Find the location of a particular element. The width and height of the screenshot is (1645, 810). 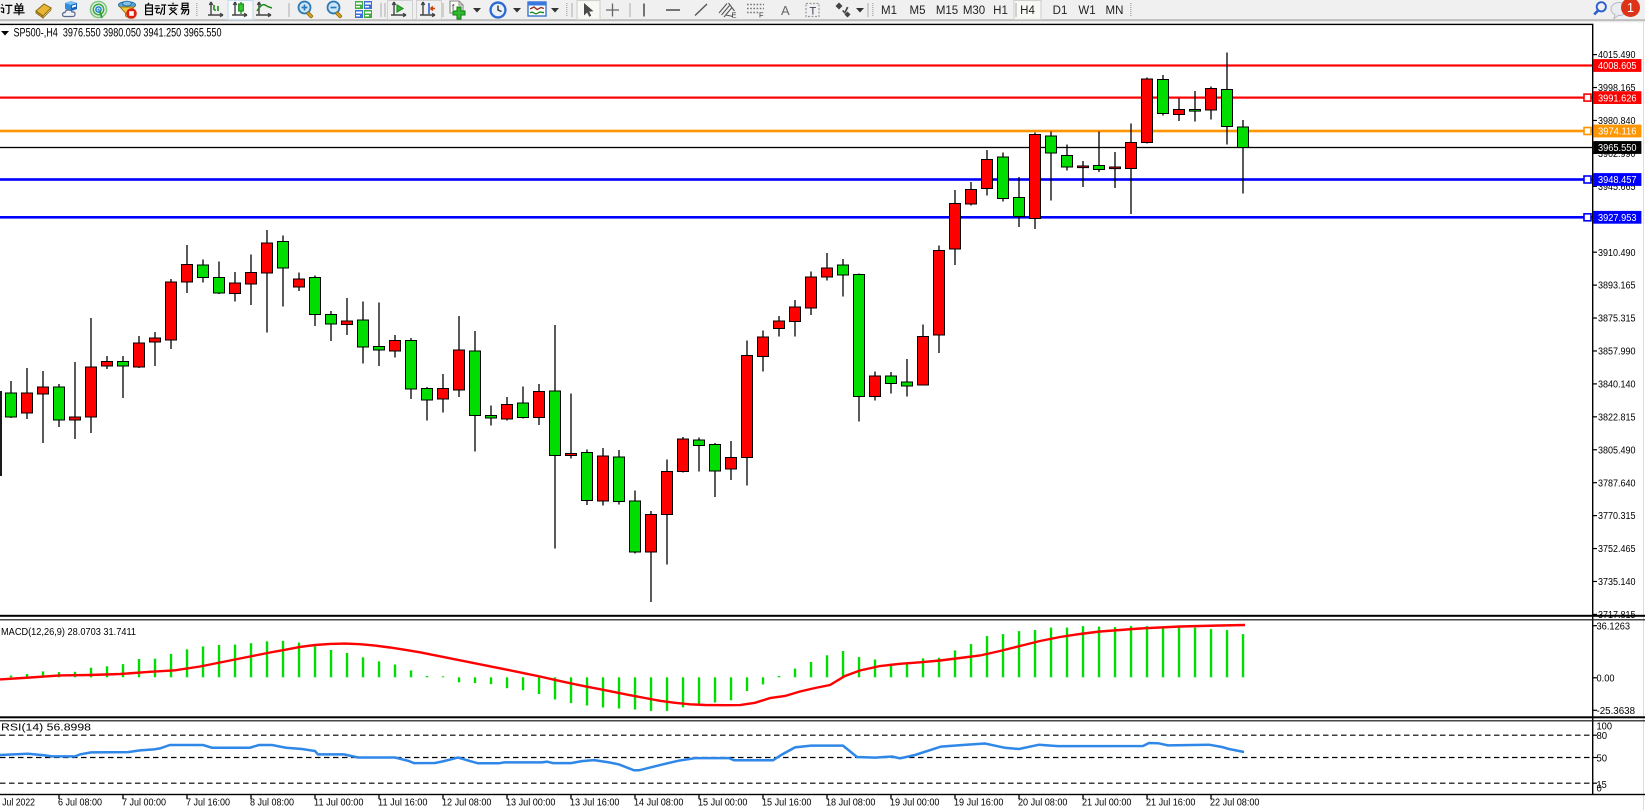

svg-text: 3927.953 is located at coordinates (1617, 218).